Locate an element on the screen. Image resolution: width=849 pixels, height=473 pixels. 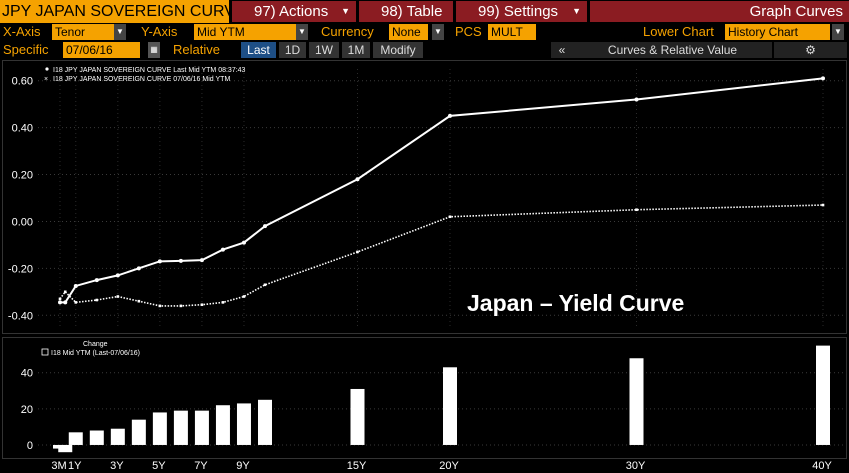
actions-menu-button: 97) Actions ▼ is located at coordinates (294, 11).